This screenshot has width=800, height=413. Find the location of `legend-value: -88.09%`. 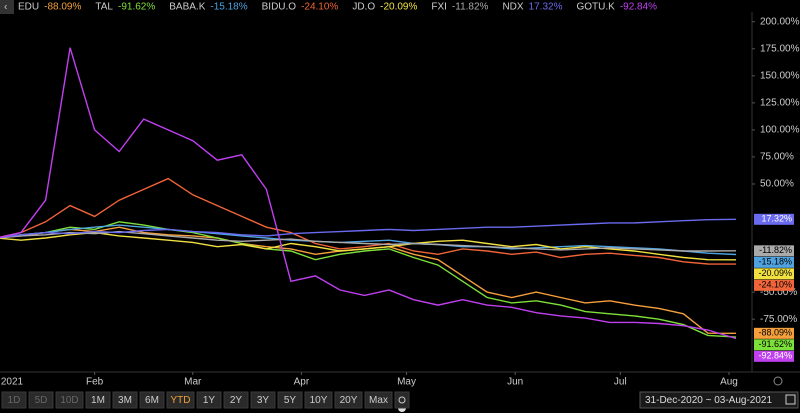

legend-value: -88.09% is located at coordinates (62, 7).